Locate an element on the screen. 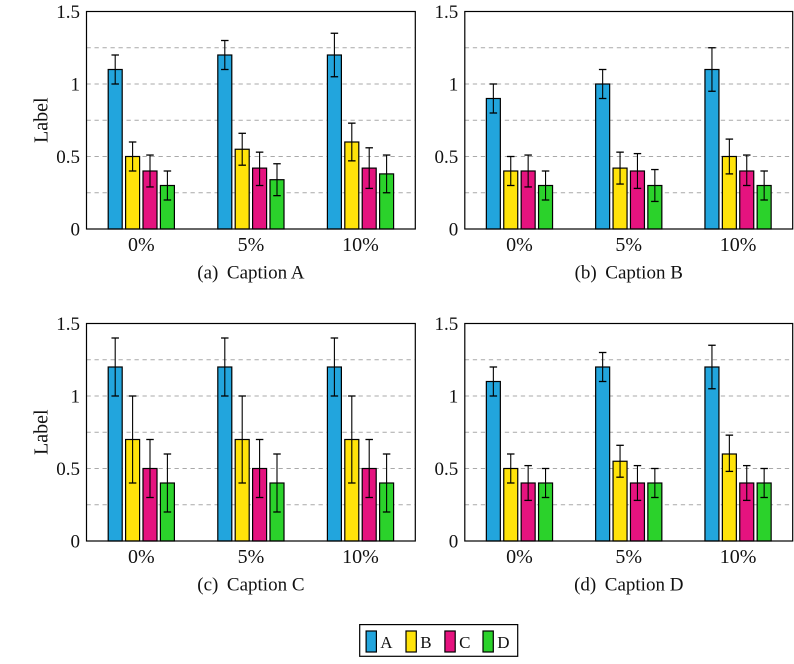 The image size is (794, 664). svg-text: A is located at coordinates (386, 642).